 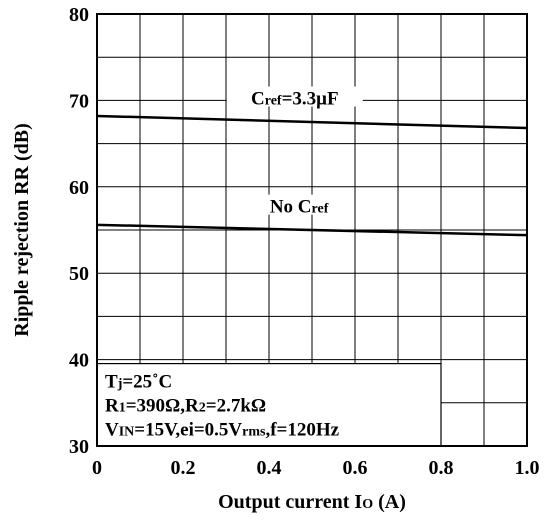 I want to click on conditions-box-bg, so click(x=269, y=405).